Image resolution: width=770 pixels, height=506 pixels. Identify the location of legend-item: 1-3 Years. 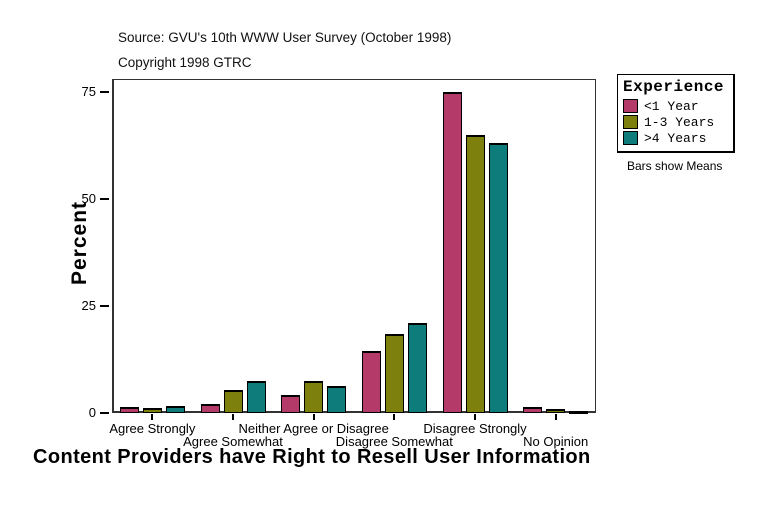
(675, 122).